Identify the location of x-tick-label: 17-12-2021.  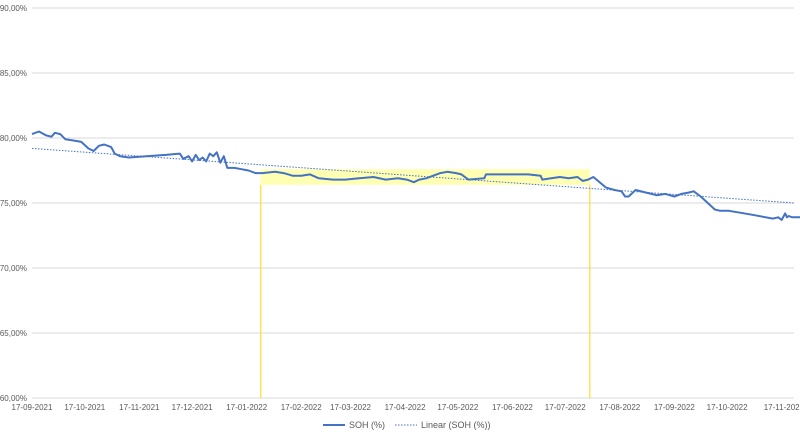
(192, 407).